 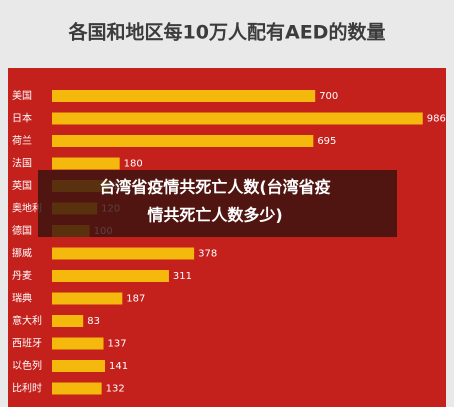 I want to click on category-label: 以色列, so click(x=27, y=365).